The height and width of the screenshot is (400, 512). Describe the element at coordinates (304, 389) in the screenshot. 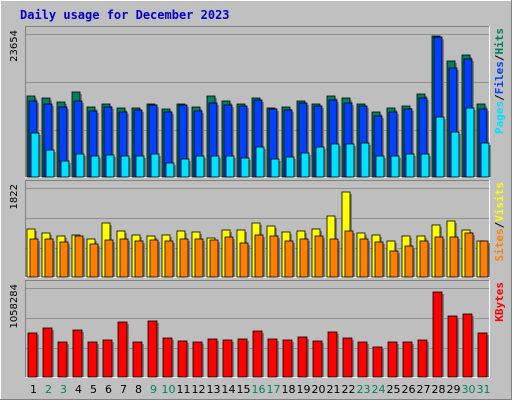

I see `day-label: 19` at that location.